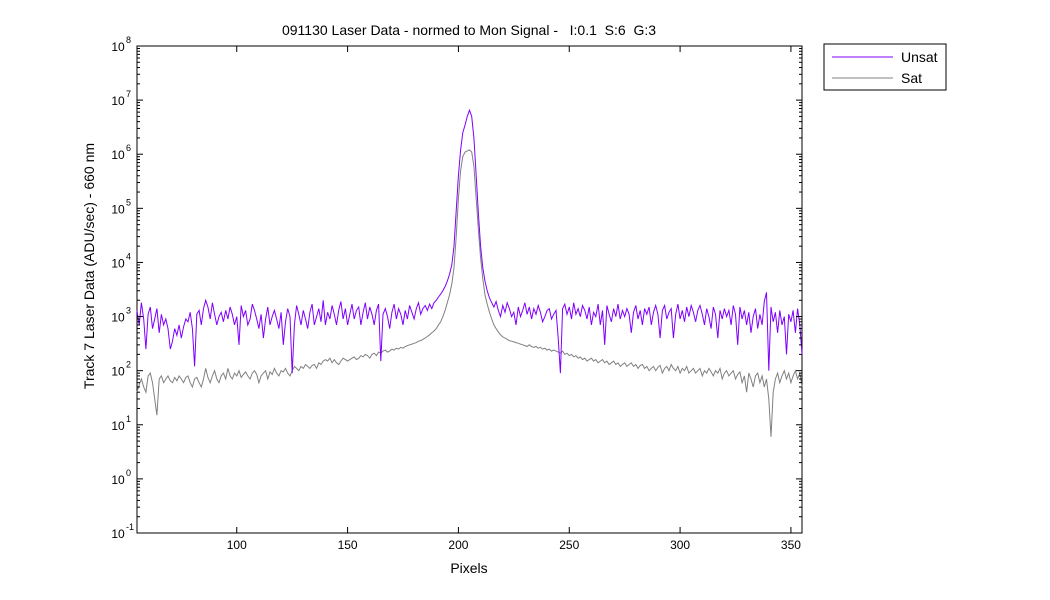 The width and height of the screenshot is (1050, 600). What do you see at coordinates (680, 545) in the screenshot?
I see `x-tick-label: 300` at bounding box center [680, 545].